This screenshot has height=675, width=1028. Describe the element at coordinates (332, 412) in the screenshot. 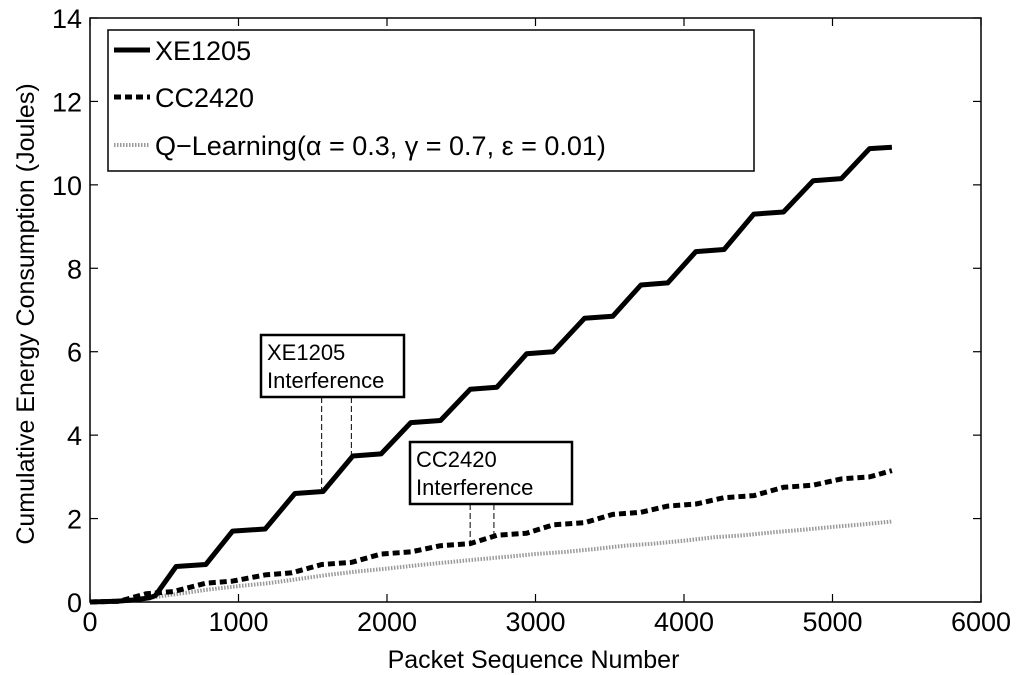

I see `annotation-0: XE1205 Interference` at that location.